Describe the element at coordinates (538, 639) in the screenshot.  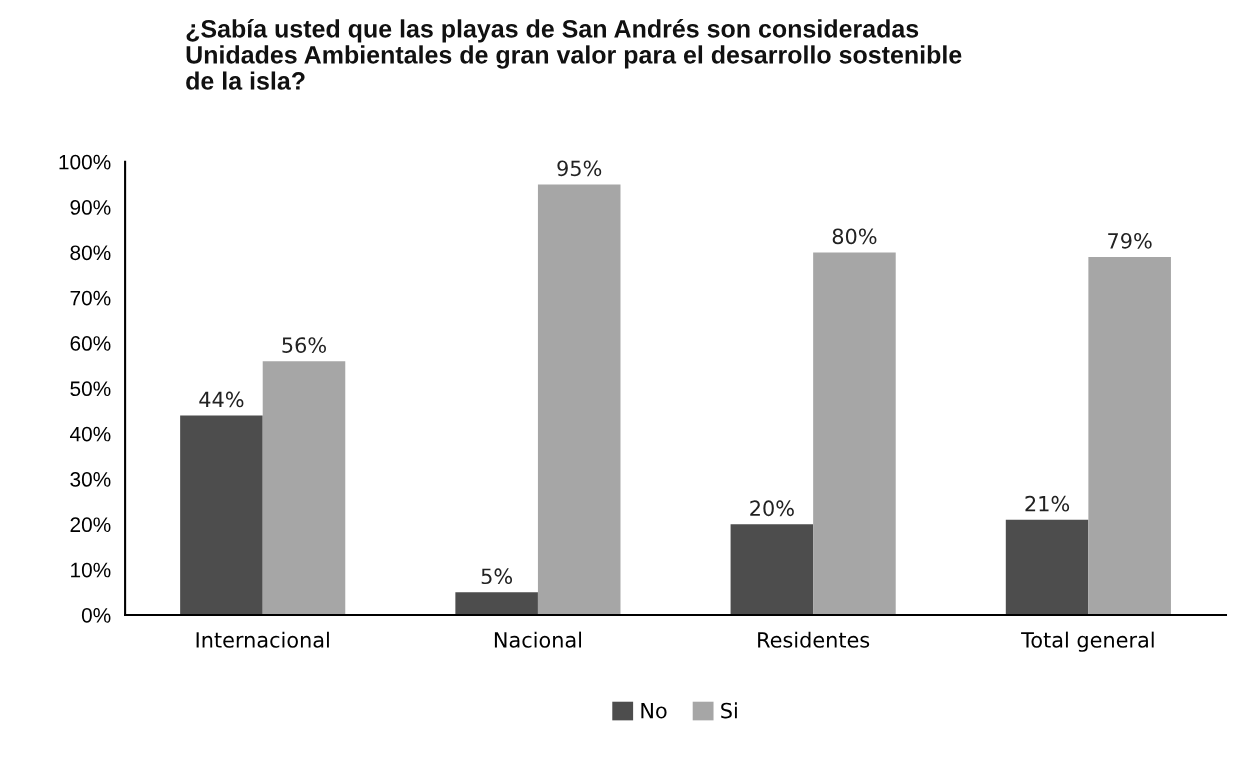
I see `x-tick-label: Nacional` at that location.